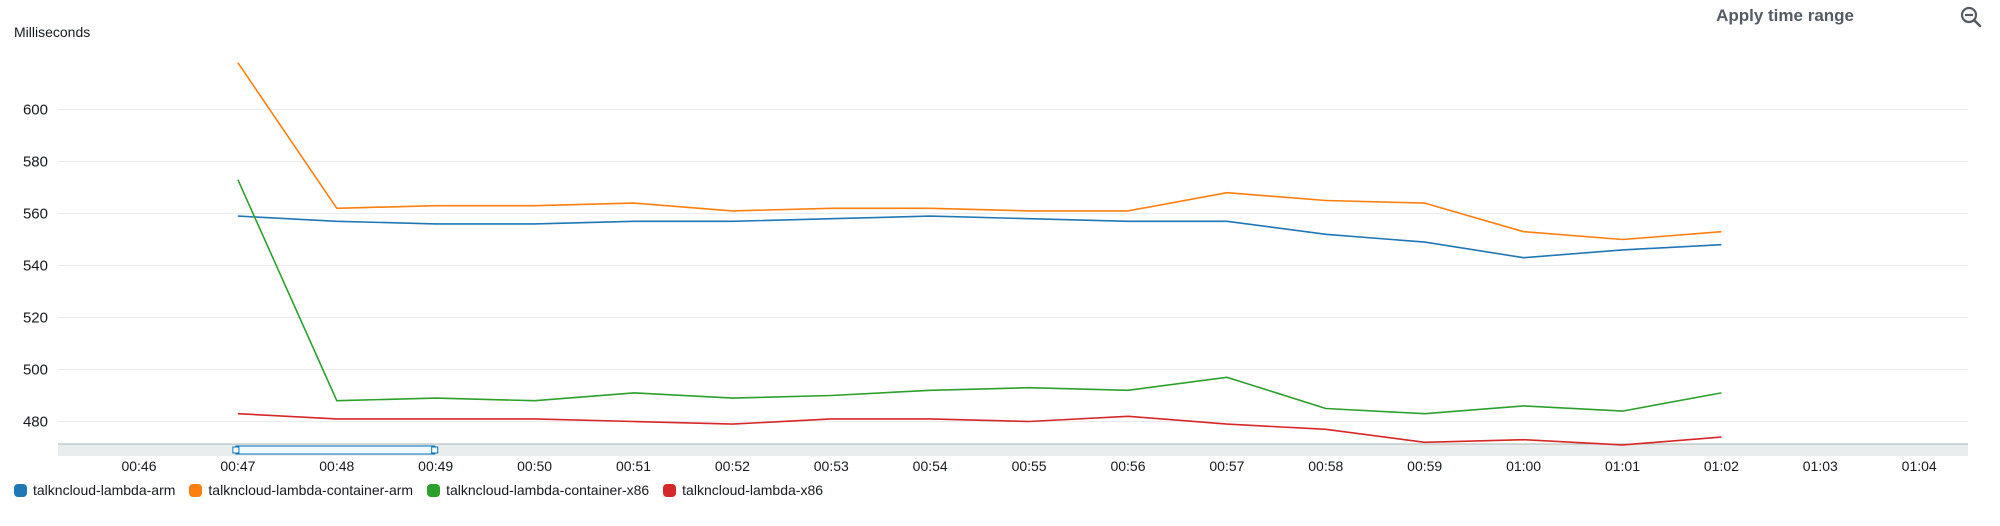 Image resolution: width=2000 pixels, height=526 pixels. What do you see at coordinates (35, 110) in the screenshot?
I see `y-tick-label: 600` at bounding box center [35, 110].